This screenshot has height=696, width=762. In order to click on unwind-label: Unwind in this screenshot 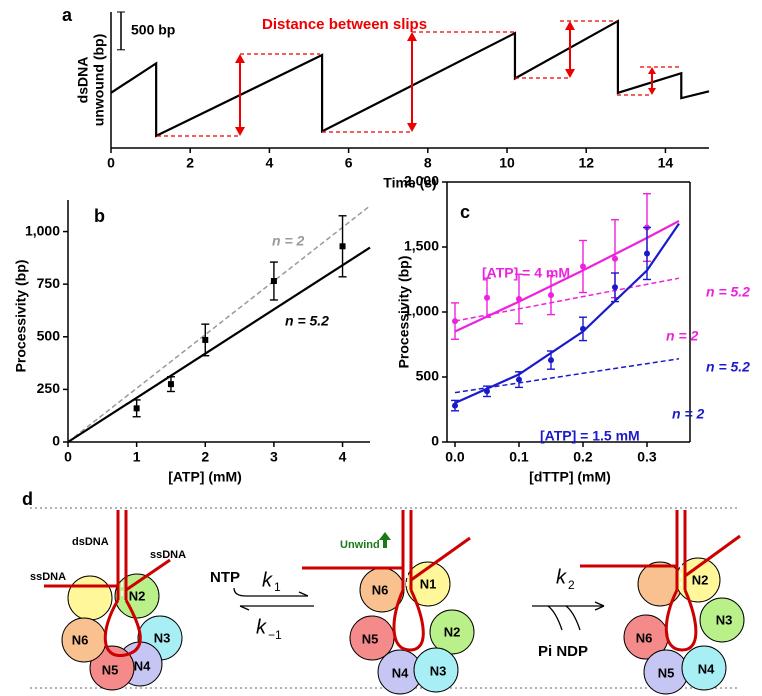, I will do `click(360, 545)`.